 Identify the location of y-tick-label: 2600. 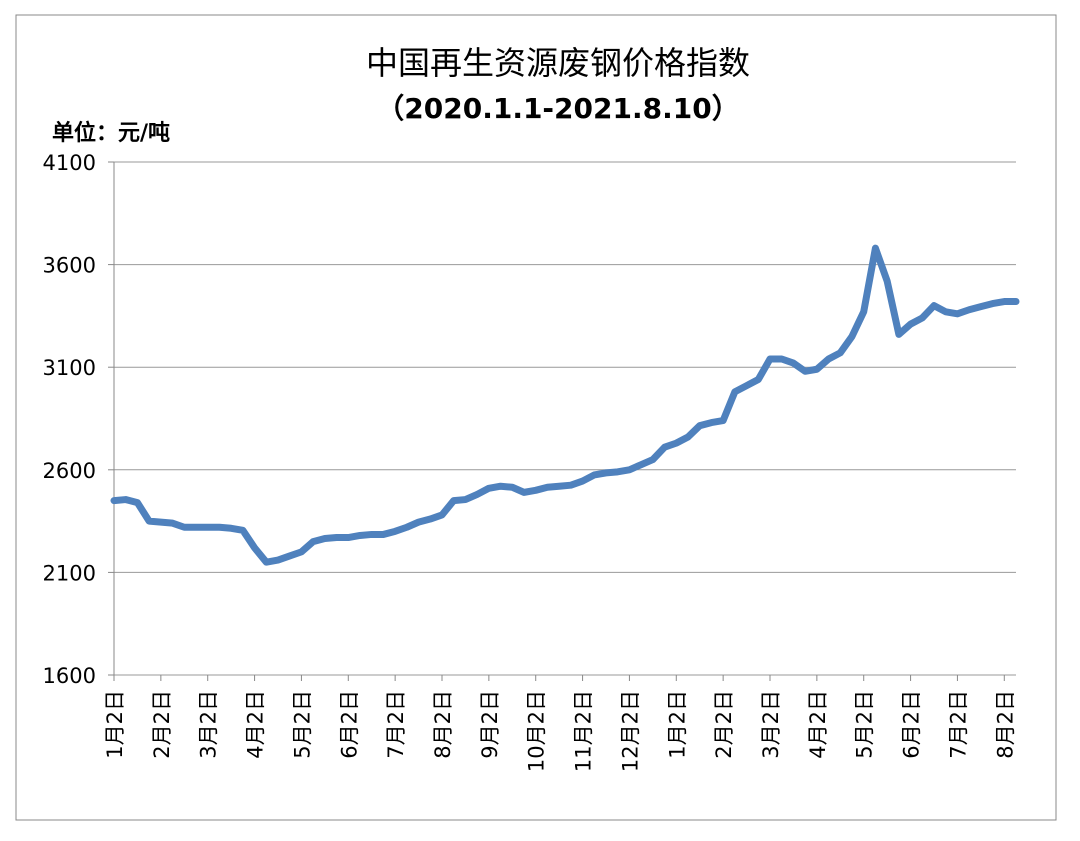
(69, 471).